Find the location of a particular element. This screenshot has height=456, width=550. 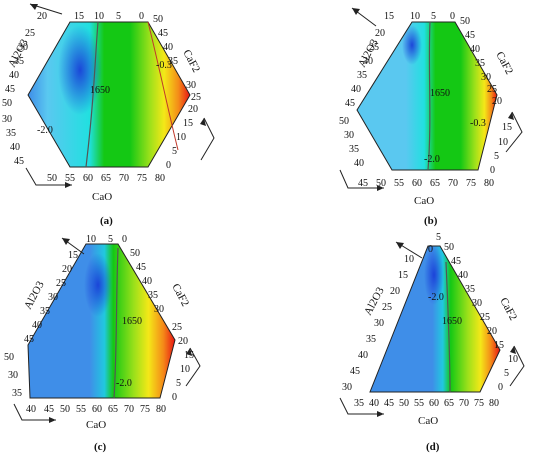

panel-d-arrow-bottom is located at coordinates (361, 406).